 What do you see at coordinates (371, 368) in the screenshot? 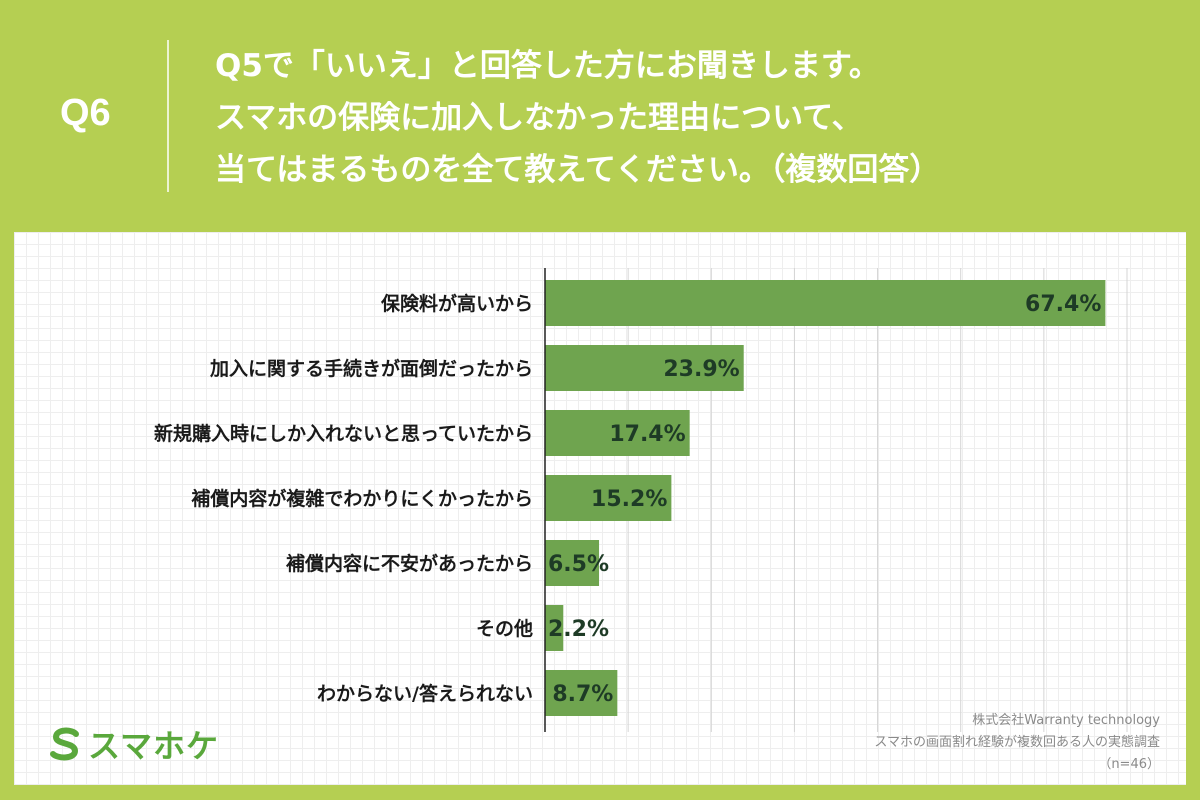
I see `category-label: 加入に関する手続きが面倒だったから` at bounding box center [371, 368].